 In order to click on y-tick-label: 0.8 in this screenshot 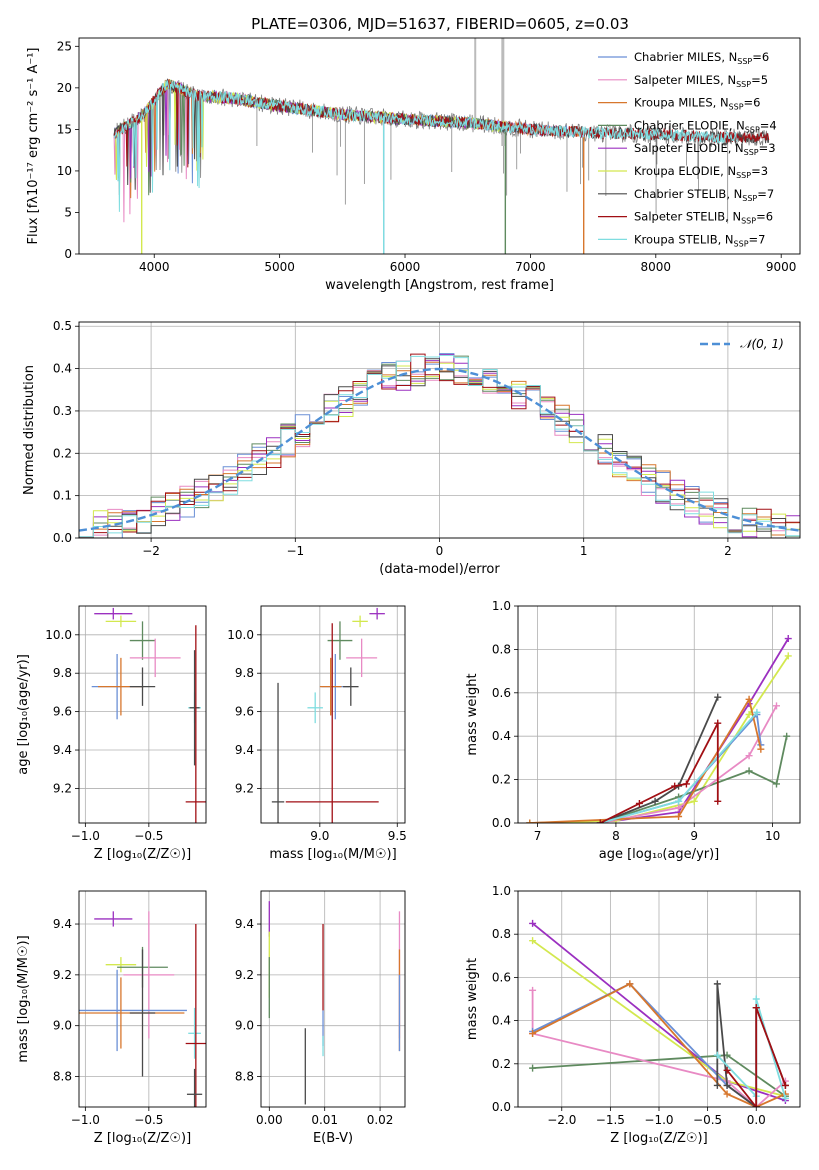, I will do `click(501, 649)`.